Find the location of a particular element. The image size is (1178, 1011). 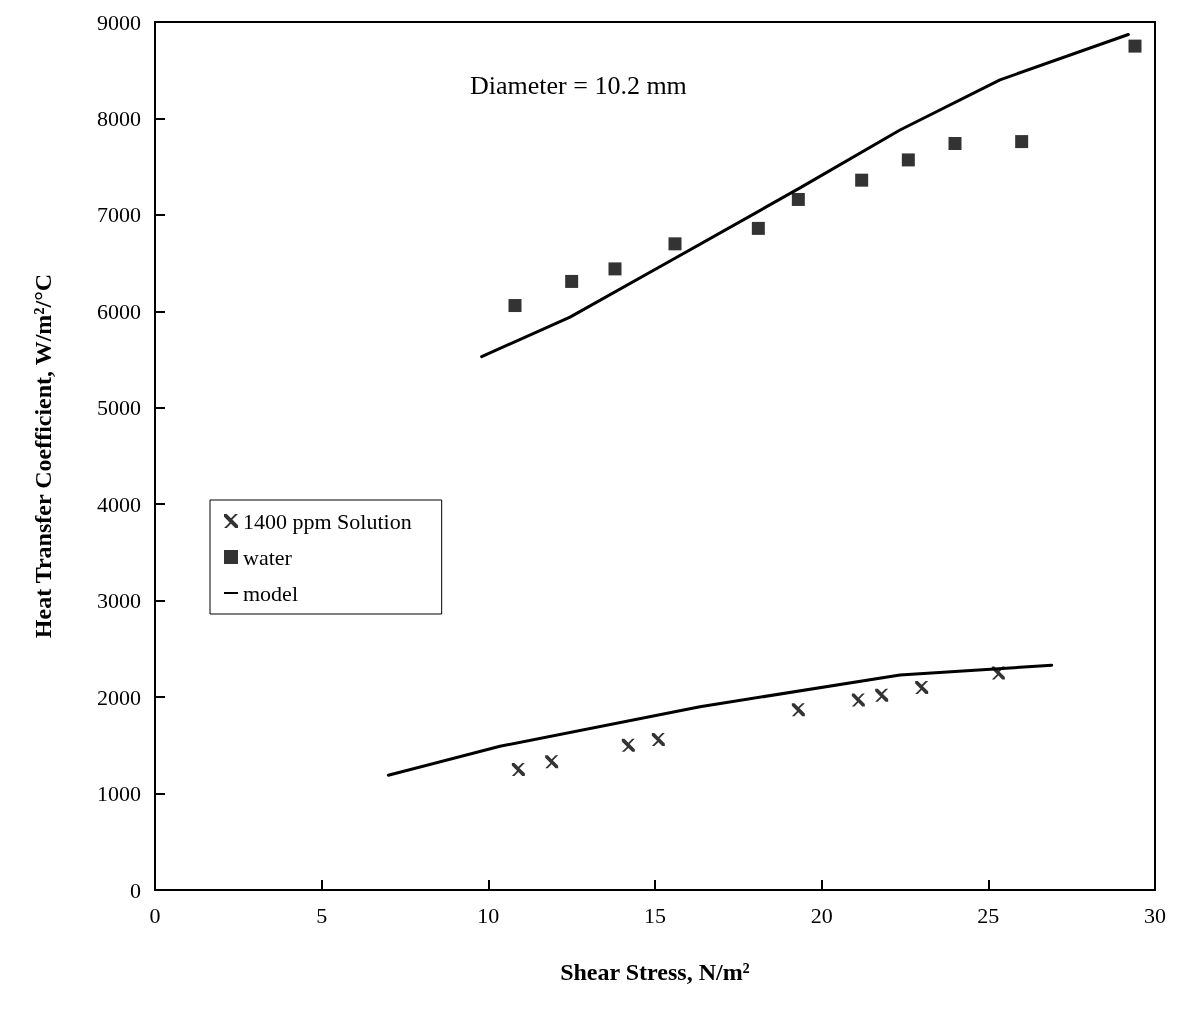

legend-label: model is located at coordinates (270, 593).